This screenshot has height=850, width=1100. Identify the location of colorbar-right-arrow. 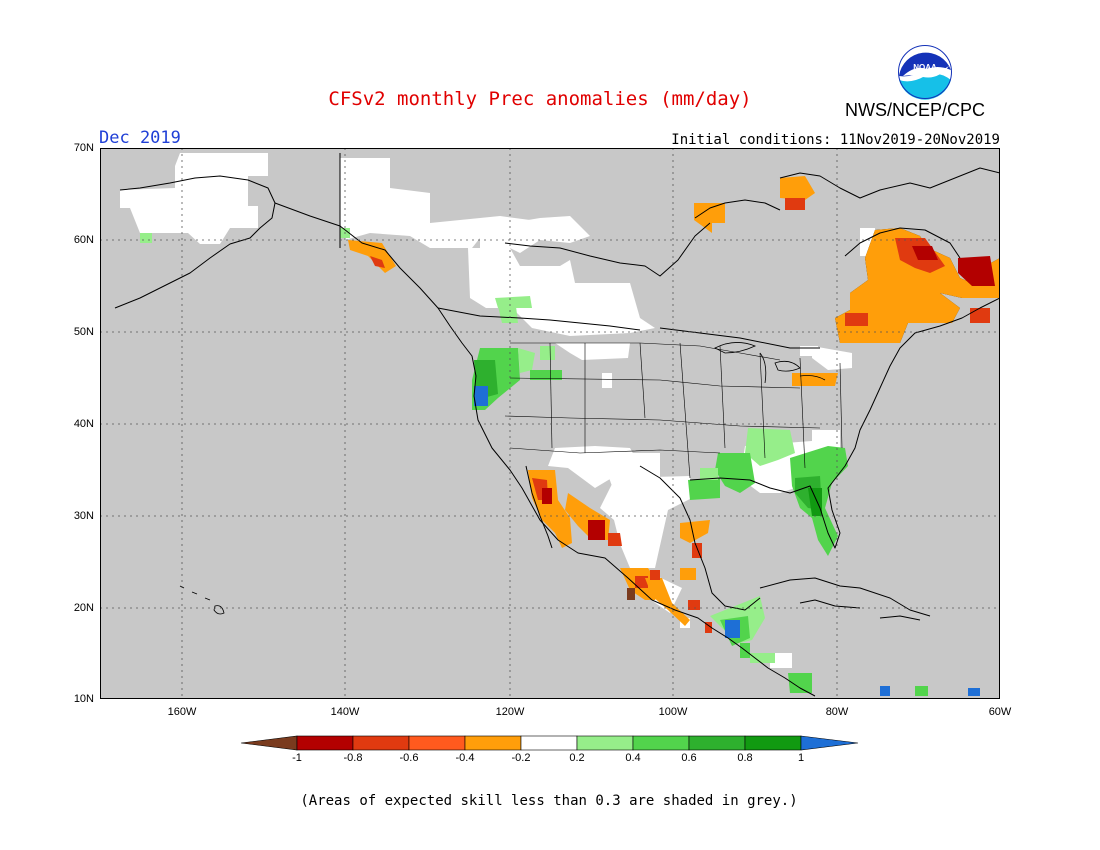
(829, 743).